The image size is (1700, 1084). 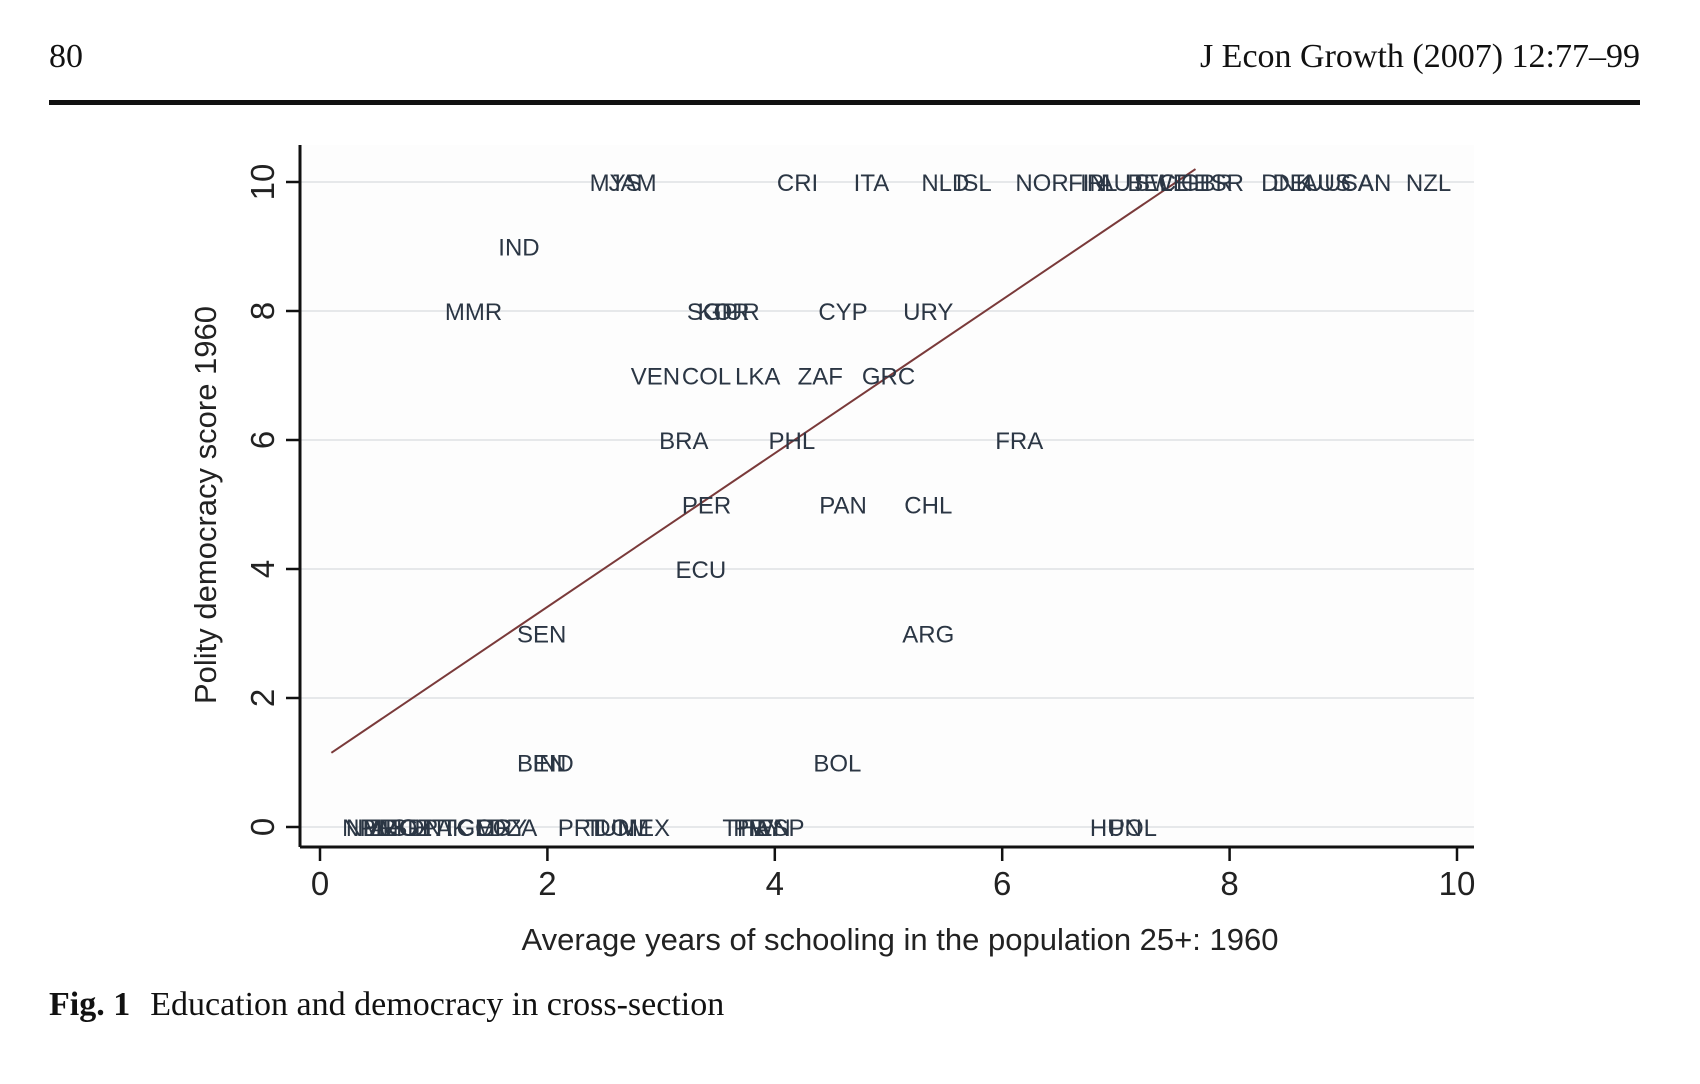 I want to click on point-label: HUN, so click(x=1116, y=828).